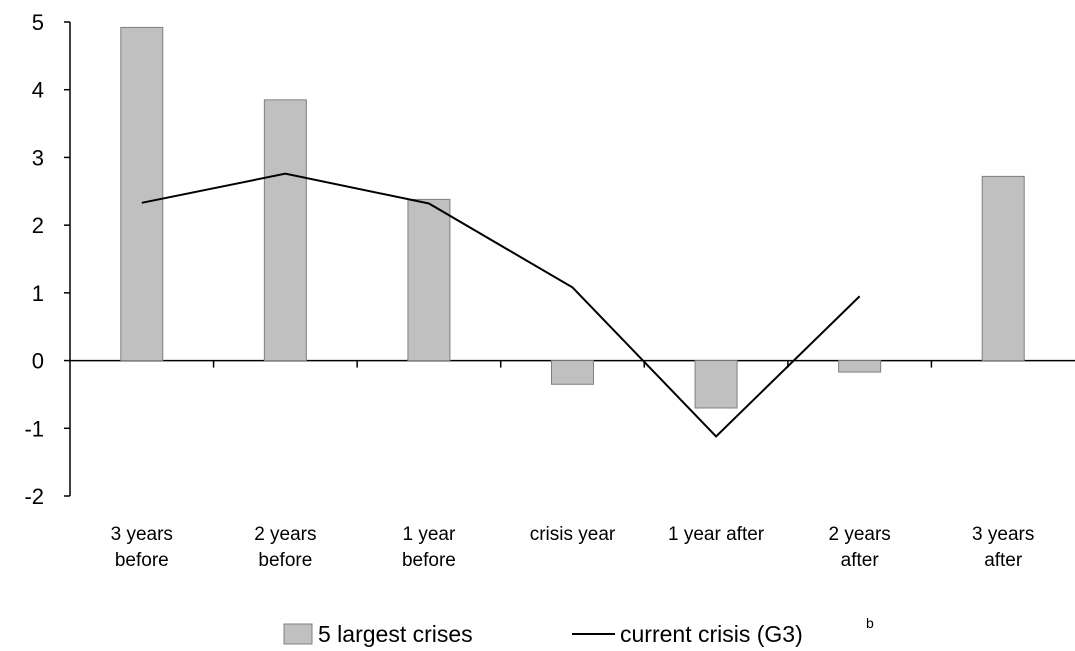 This screenshot has width=1075, height=651. I want to click on legend-swatch-bars, so click(298, 634).